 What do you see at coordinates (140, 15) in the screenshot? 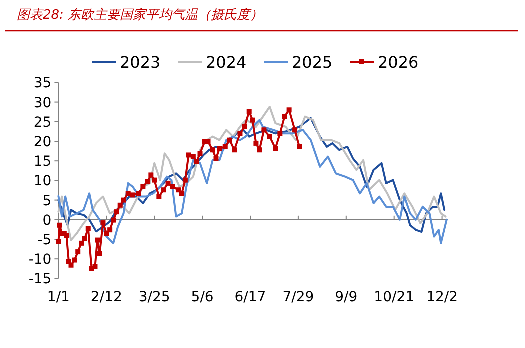
I see `chart-title: 图表28: 东欧主要国家平均气温（摄氏度）` at bounding box center [140, 15].